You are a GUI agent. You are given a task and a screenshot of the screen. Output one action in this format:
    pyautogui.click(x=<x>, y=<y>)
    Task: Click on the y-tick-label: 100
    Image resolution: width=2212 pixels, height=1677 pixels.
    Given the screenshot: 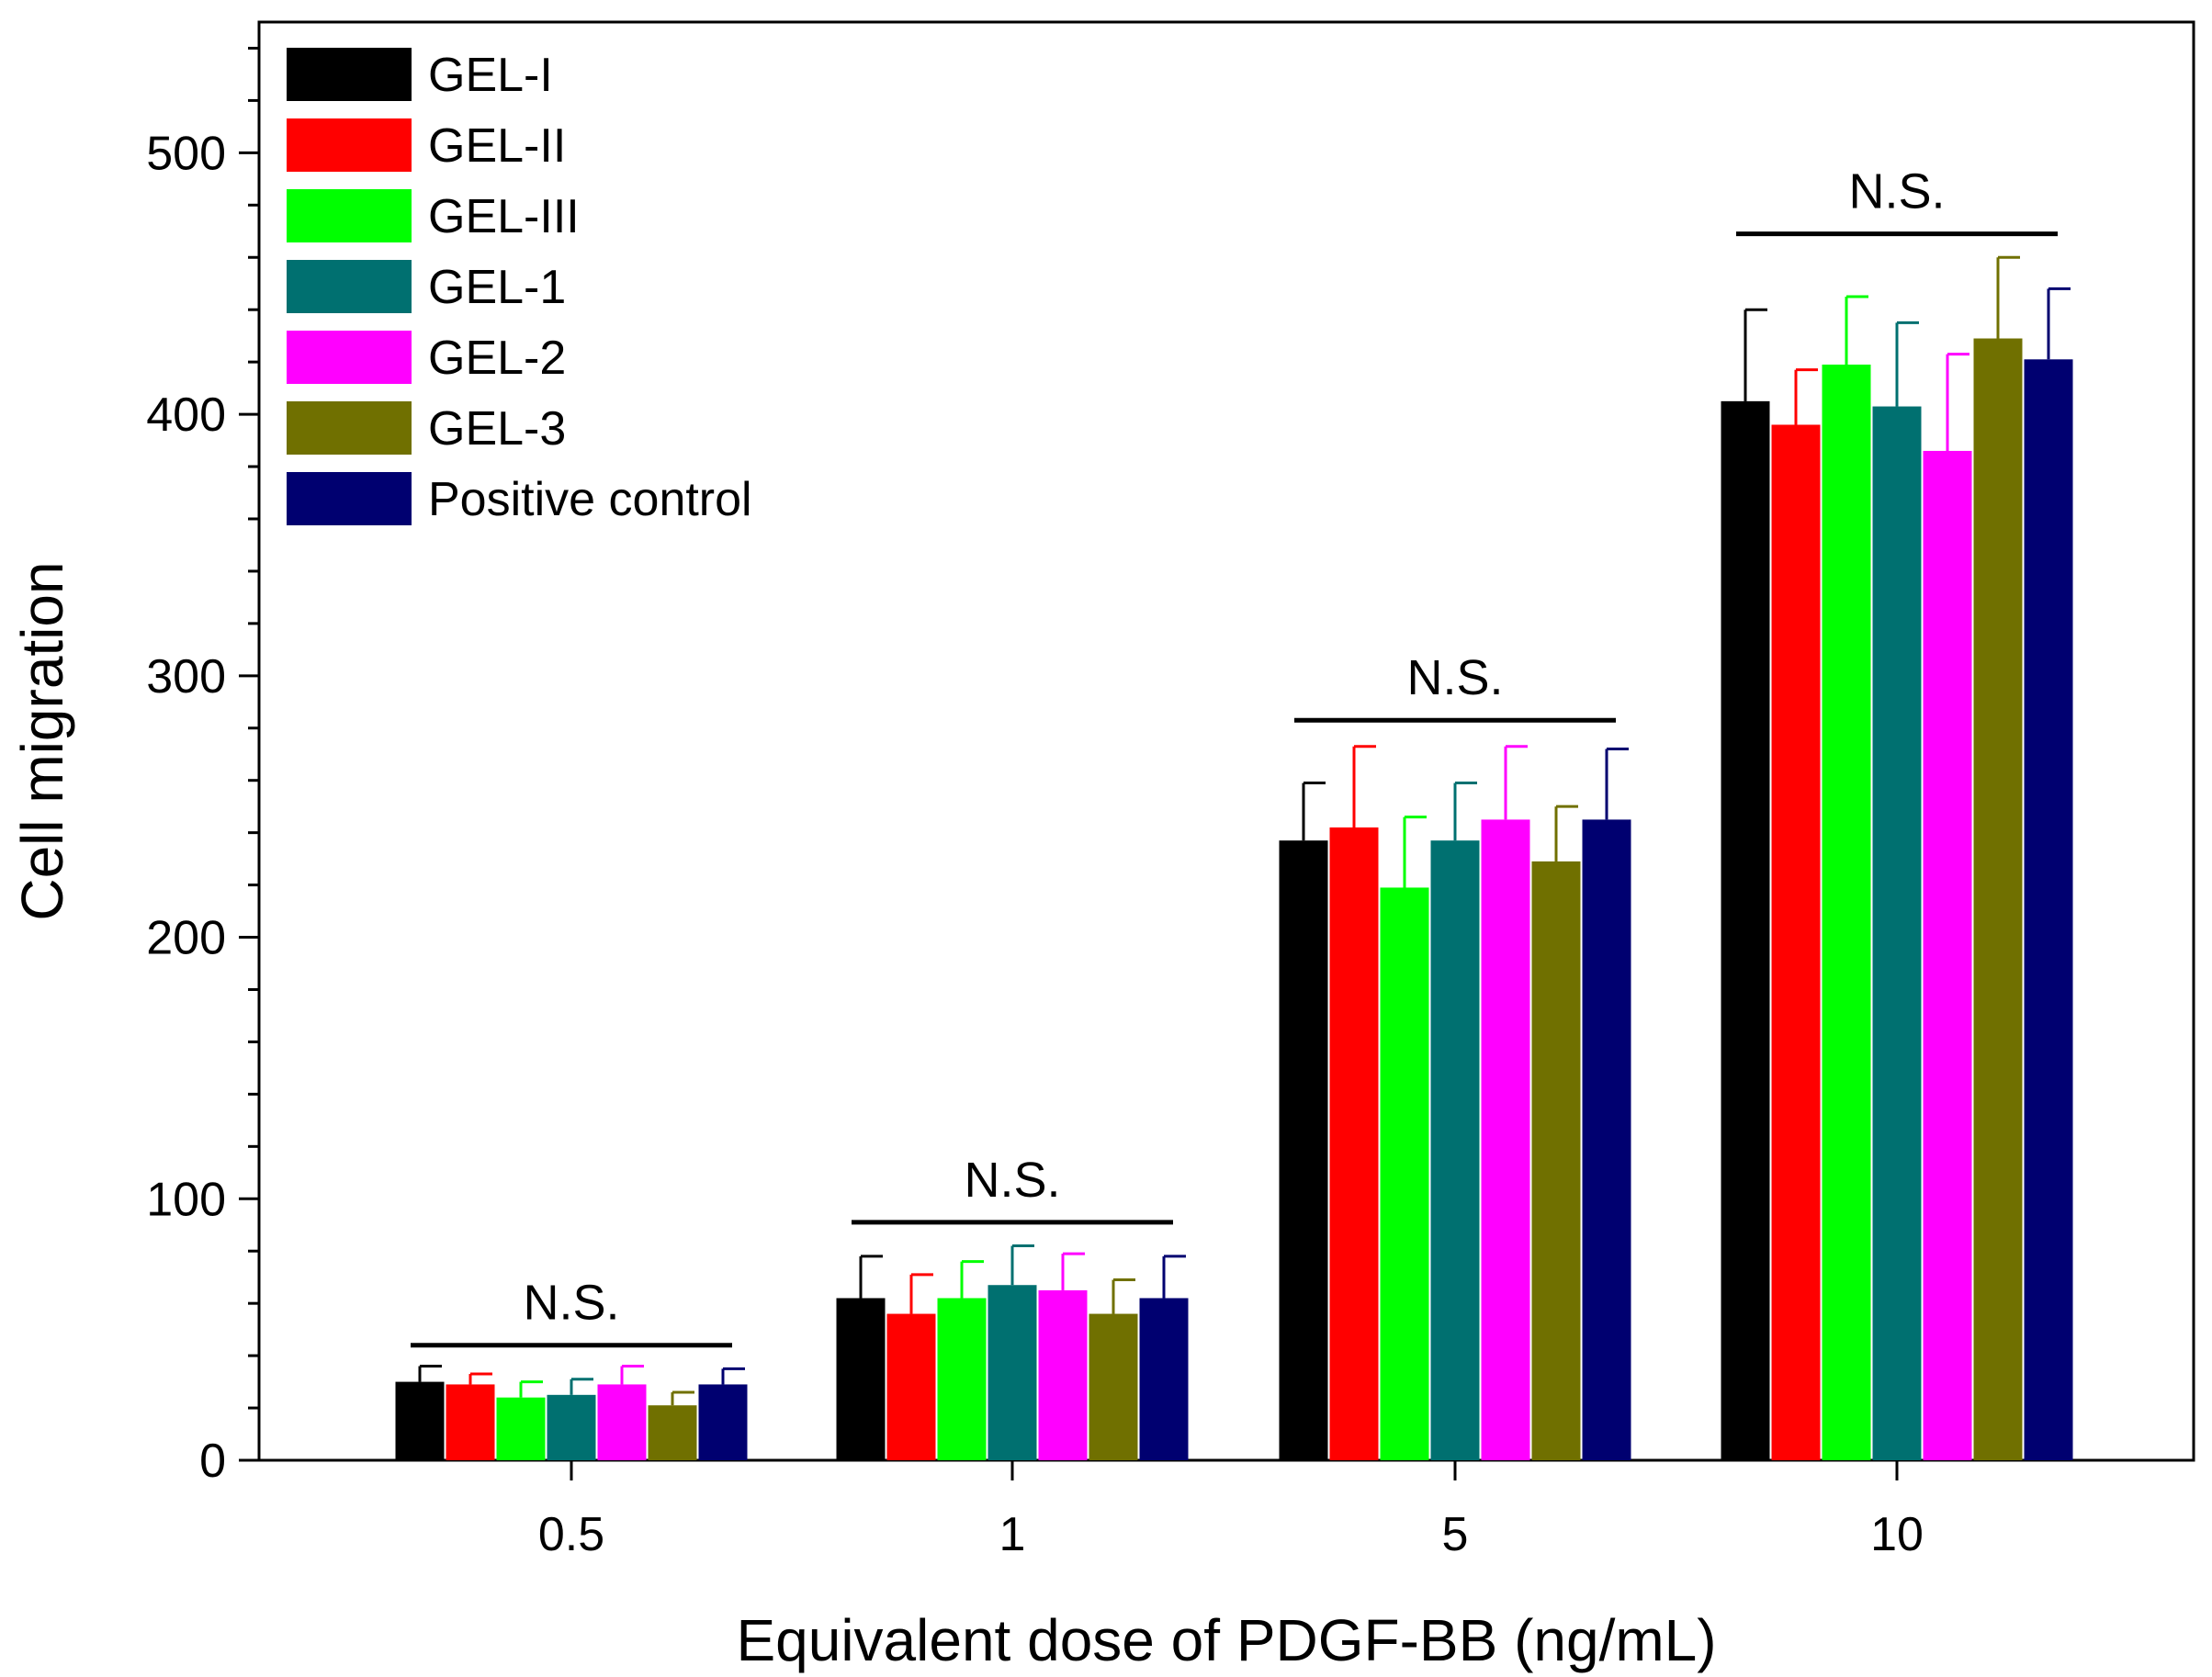 What is the action you would take?
    pyautogui.click(x=186, y=1199)
    